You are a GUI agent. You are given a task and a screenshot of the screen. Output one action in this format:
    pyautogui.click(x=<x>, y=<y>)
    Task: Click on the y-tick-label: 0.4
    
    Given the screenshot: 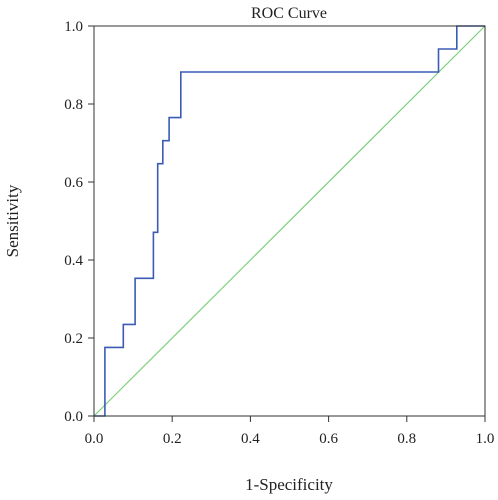 What is the action you would take?
    pyautogui.click(x=73, y=261)
    